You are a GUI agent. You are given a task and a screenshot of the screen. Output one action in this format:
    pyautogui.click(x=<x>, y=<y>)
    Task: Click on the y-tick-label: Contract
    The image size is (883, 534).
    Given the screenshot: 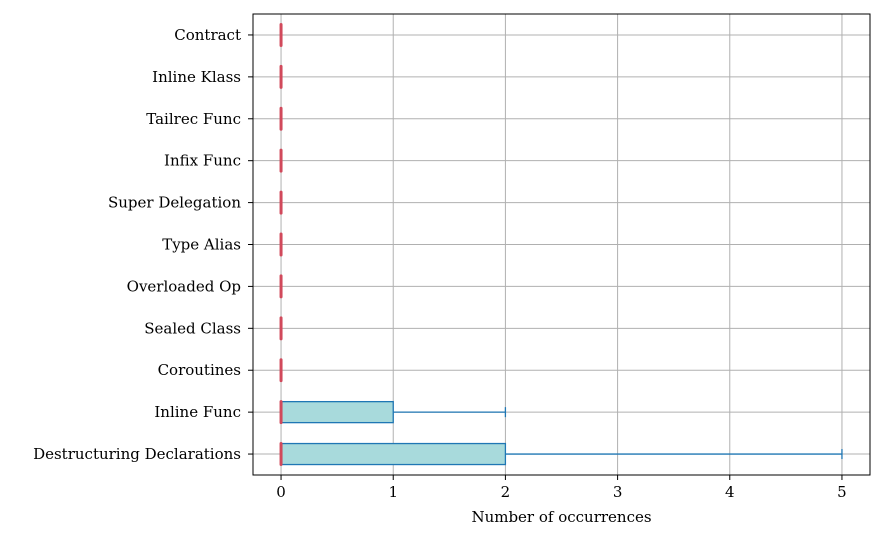 What is the action you would take?
    pyautogui.click(x=207, y=35)
    